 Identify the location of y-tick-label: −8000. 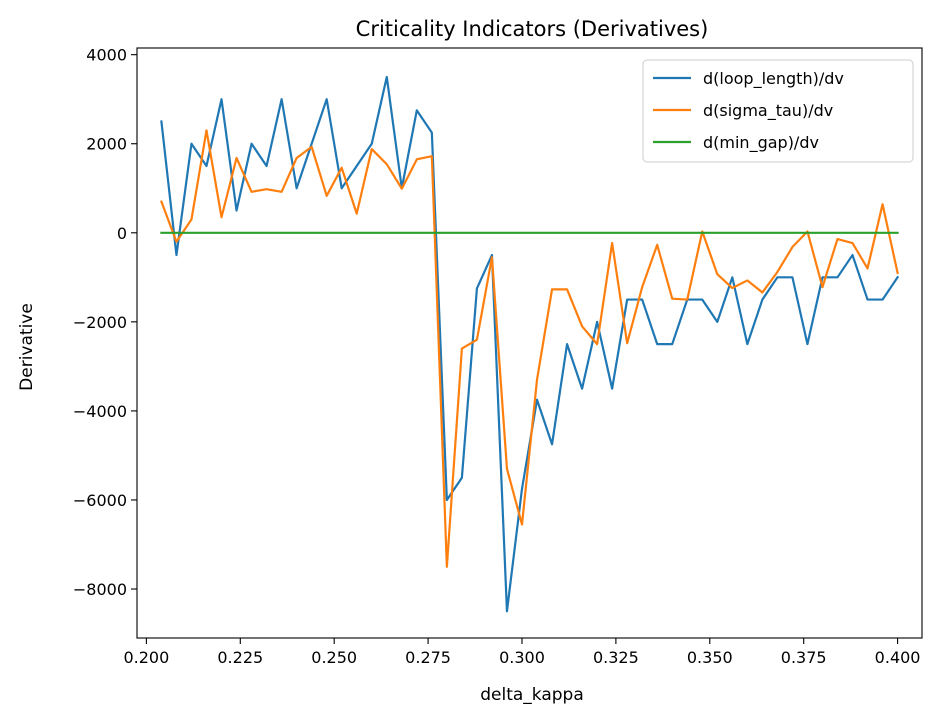
(100, 589).